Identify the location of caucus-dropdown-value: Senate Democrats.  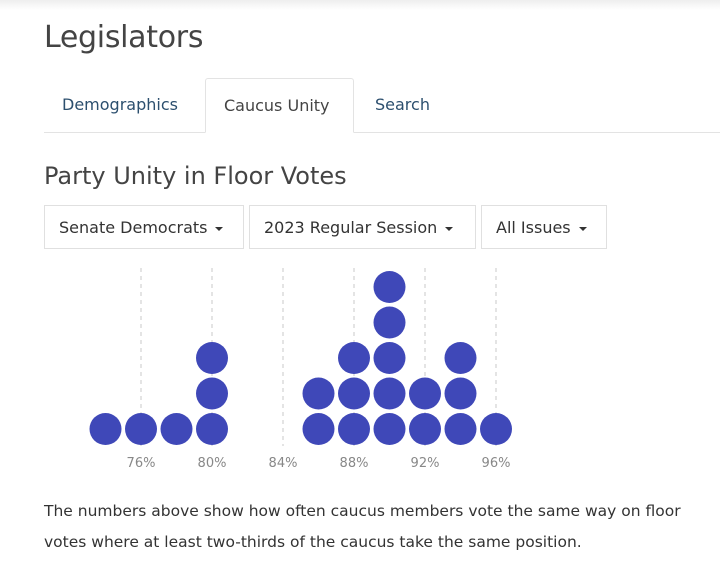
(133, 227).